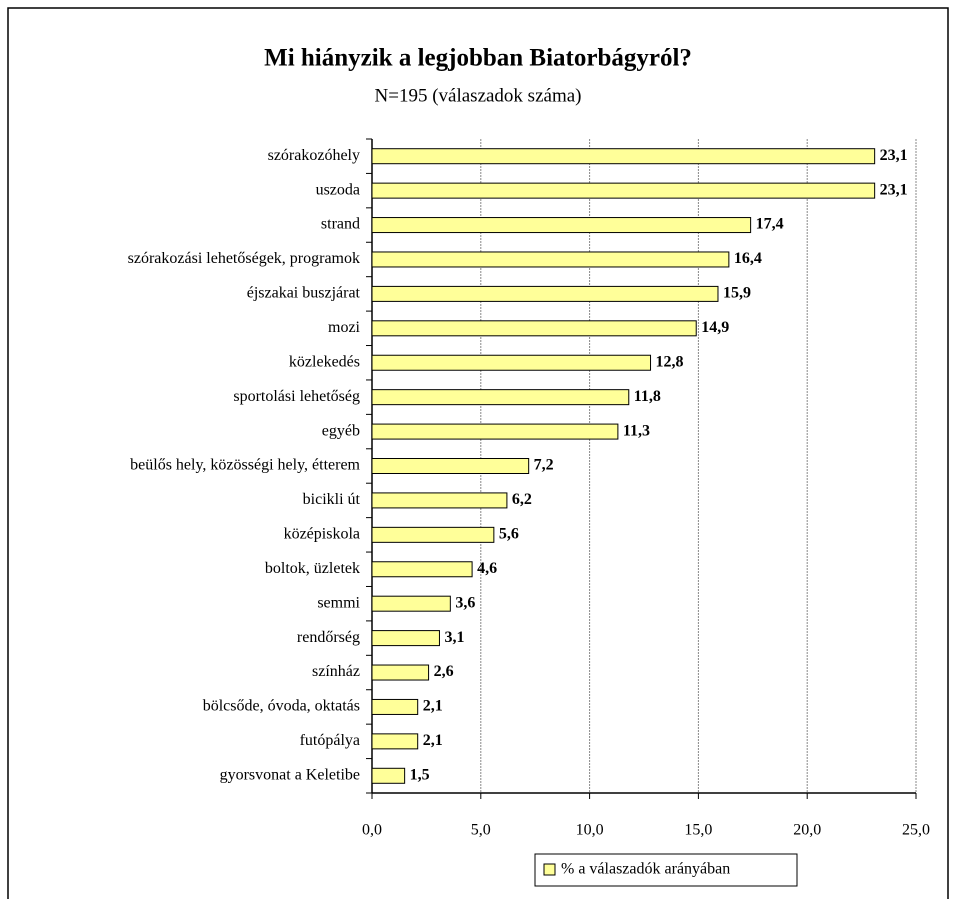  What do you see at coordinates (372, 830) in the screenshot?
I see `x-tick-label: 0,0` at bounding box center [372, 830].